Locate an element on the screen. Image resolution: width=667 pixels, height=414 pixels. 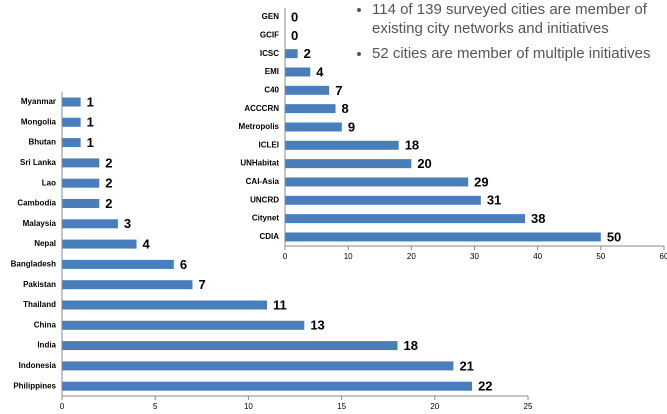
y-tick-label: Pakistan is located at coordinates (39, 284).